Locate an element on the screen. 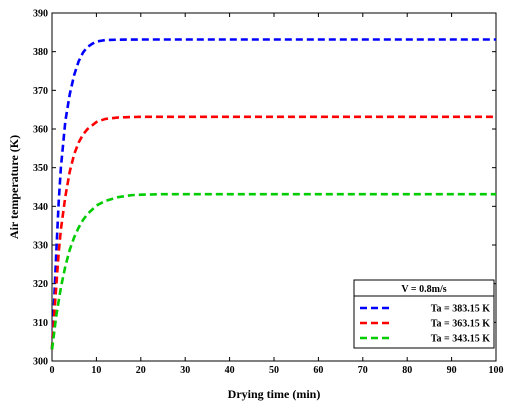  x-tick-label: 50 is located at coordinates (274, 370).